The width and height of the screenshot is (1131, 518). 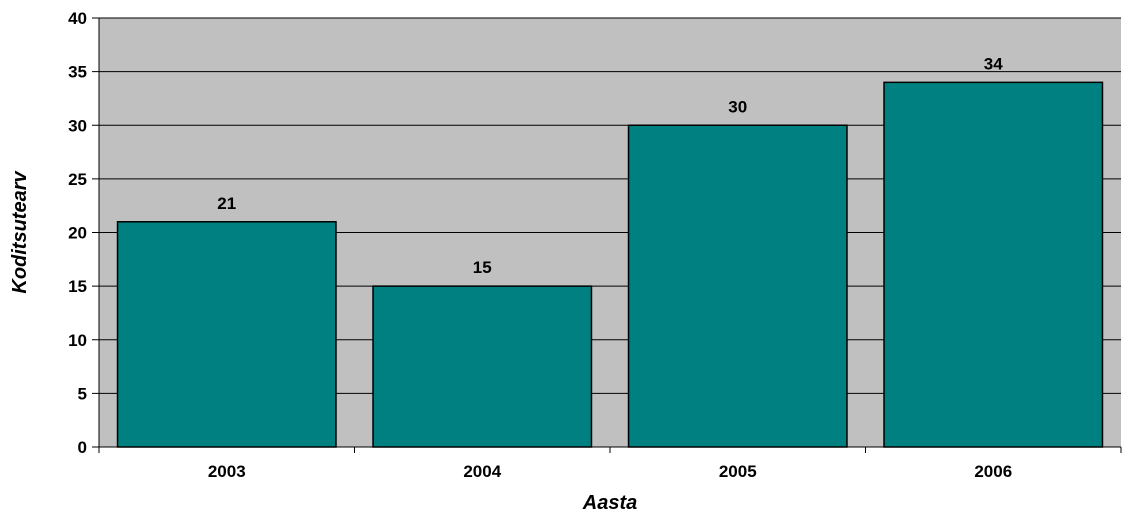 What do you see at coordinates (20, 232) in the screenshot?
I see `y-axis-title: Koditsutearv` at bounding box center [20, 232].